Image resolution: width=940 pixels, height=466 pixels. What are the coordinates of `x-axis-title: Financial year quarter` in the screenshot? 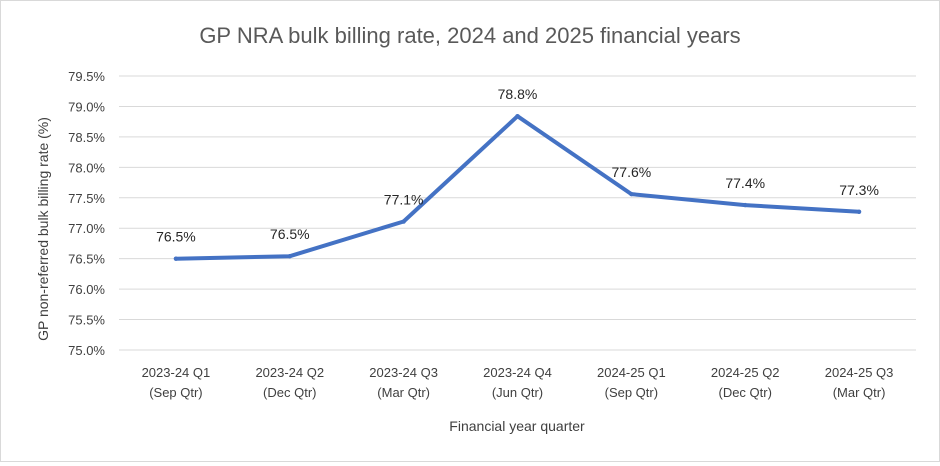 It's located at (517, 426).